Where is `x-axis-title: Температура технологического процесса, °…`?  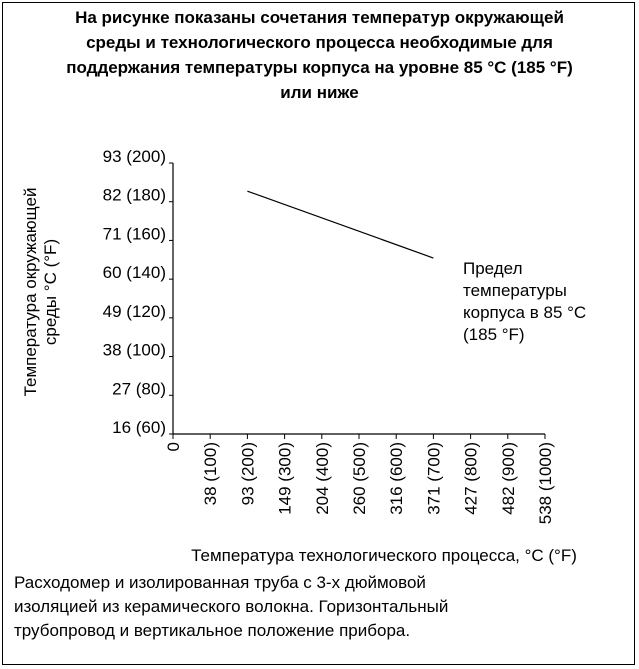
x-axis-title: Температура технологического процесса, °… is located at coordinates (384, 555).